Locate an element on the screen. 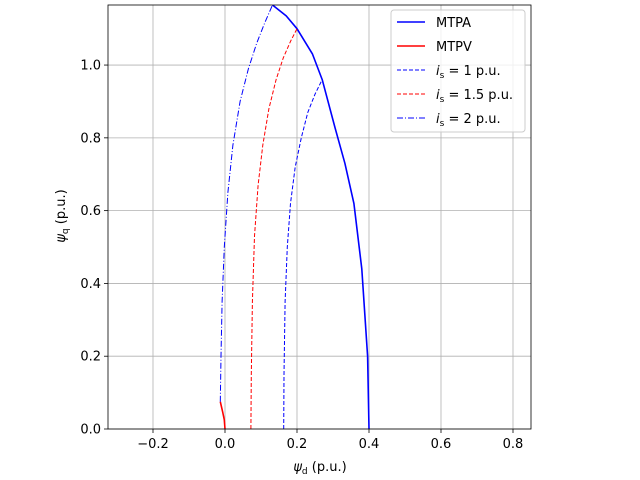 This screenshot has height=480, width=640. legend-label-value: MTPV is located at coordinates (454, 47).